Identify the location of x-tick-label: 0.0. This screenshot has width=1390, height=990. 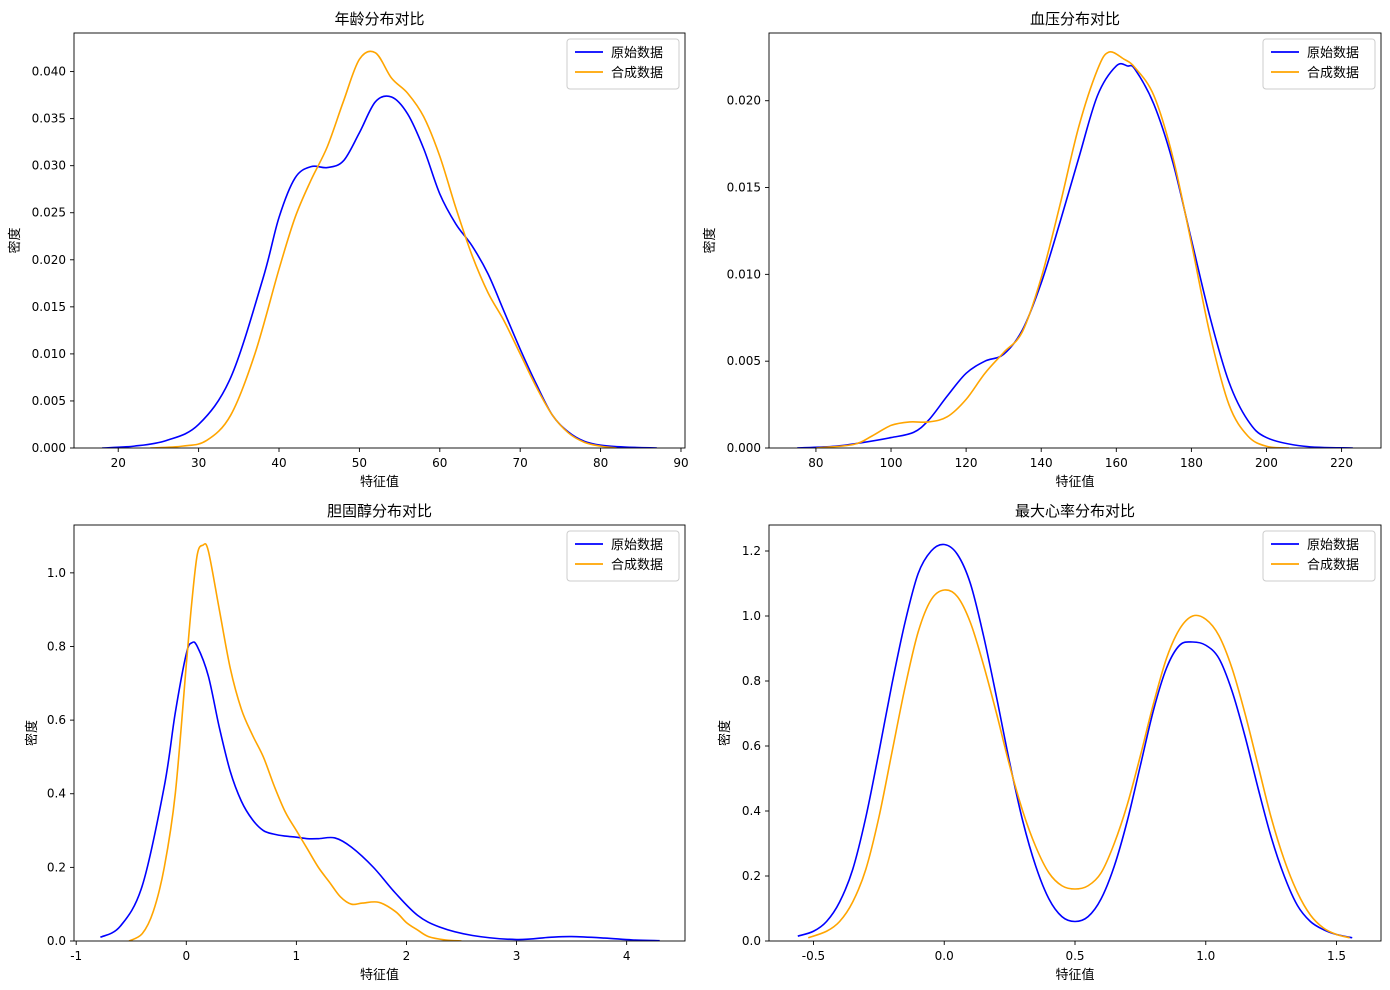
(944, 956).